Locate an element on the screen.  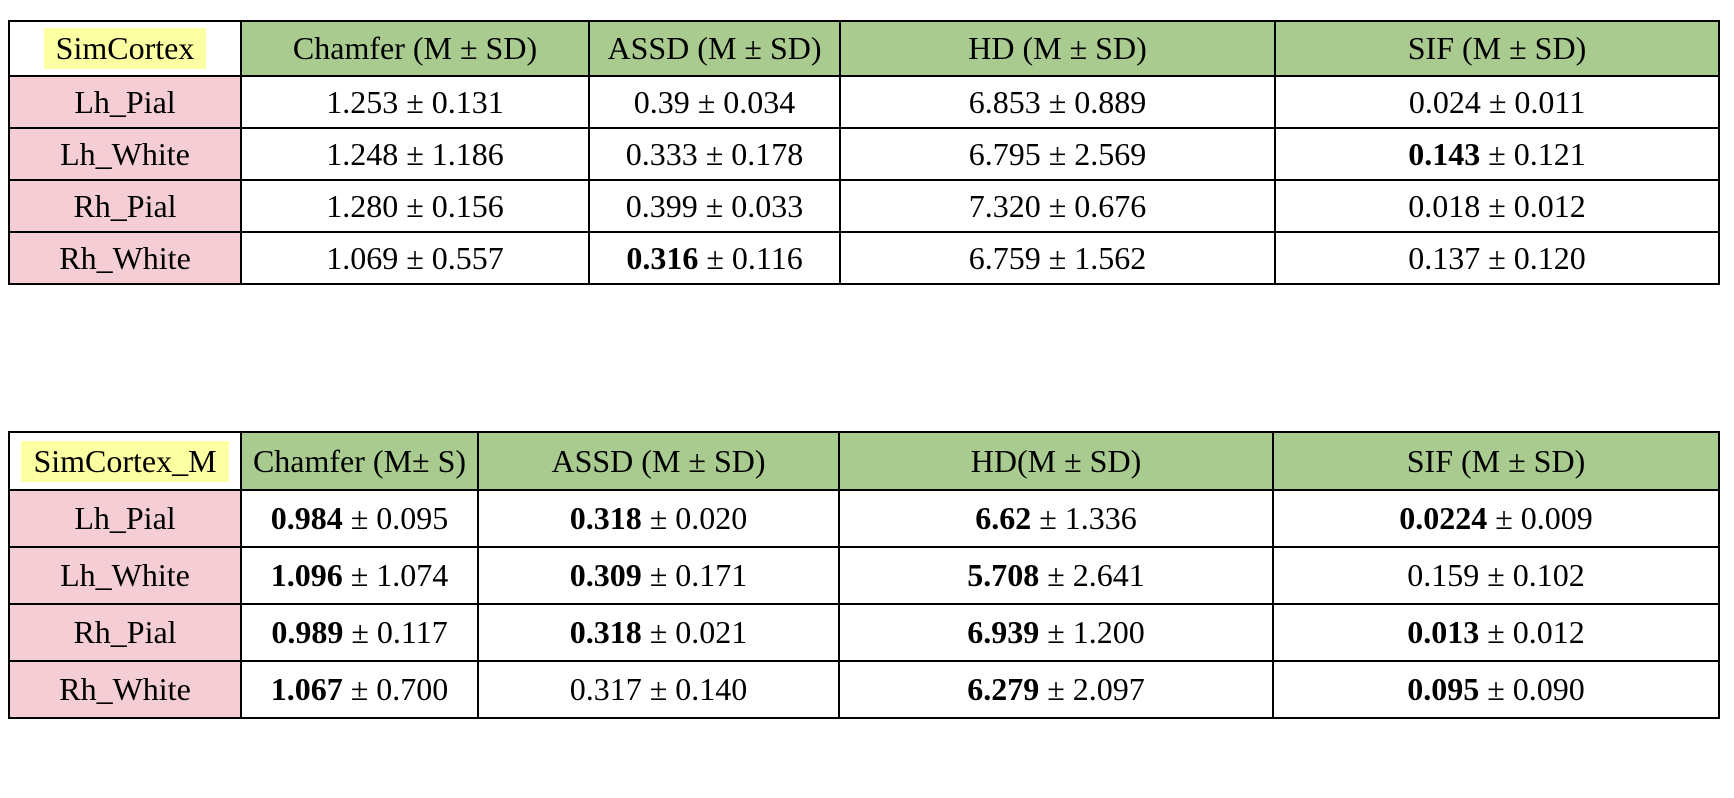
value-cell: 0.399 ± 0.033 is located at coordinates (714, 206).